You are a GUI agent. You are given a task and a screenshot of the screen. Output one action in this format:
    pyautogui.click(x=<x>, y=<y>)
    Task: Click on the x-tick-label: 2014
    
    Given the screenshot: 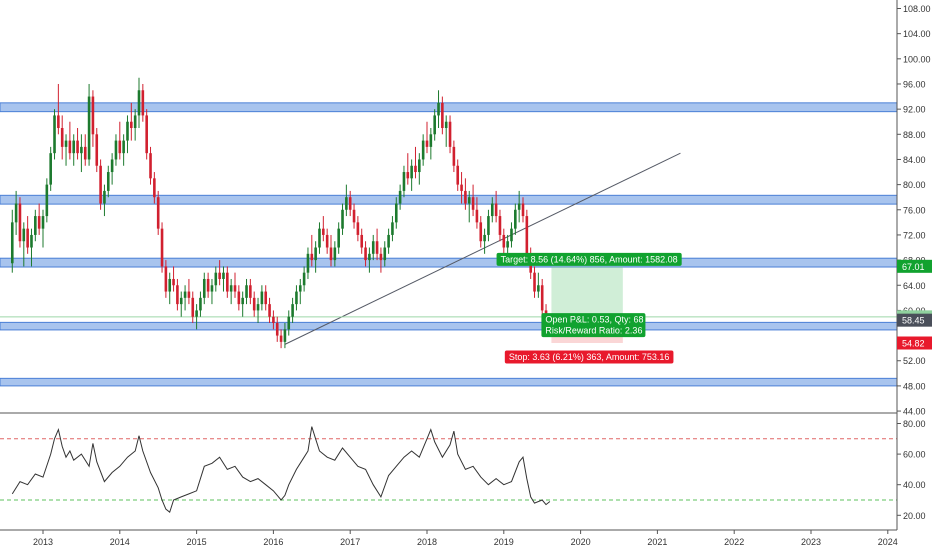 What is the action you would take?
    pyautogui.click(x=120, y=542)
    